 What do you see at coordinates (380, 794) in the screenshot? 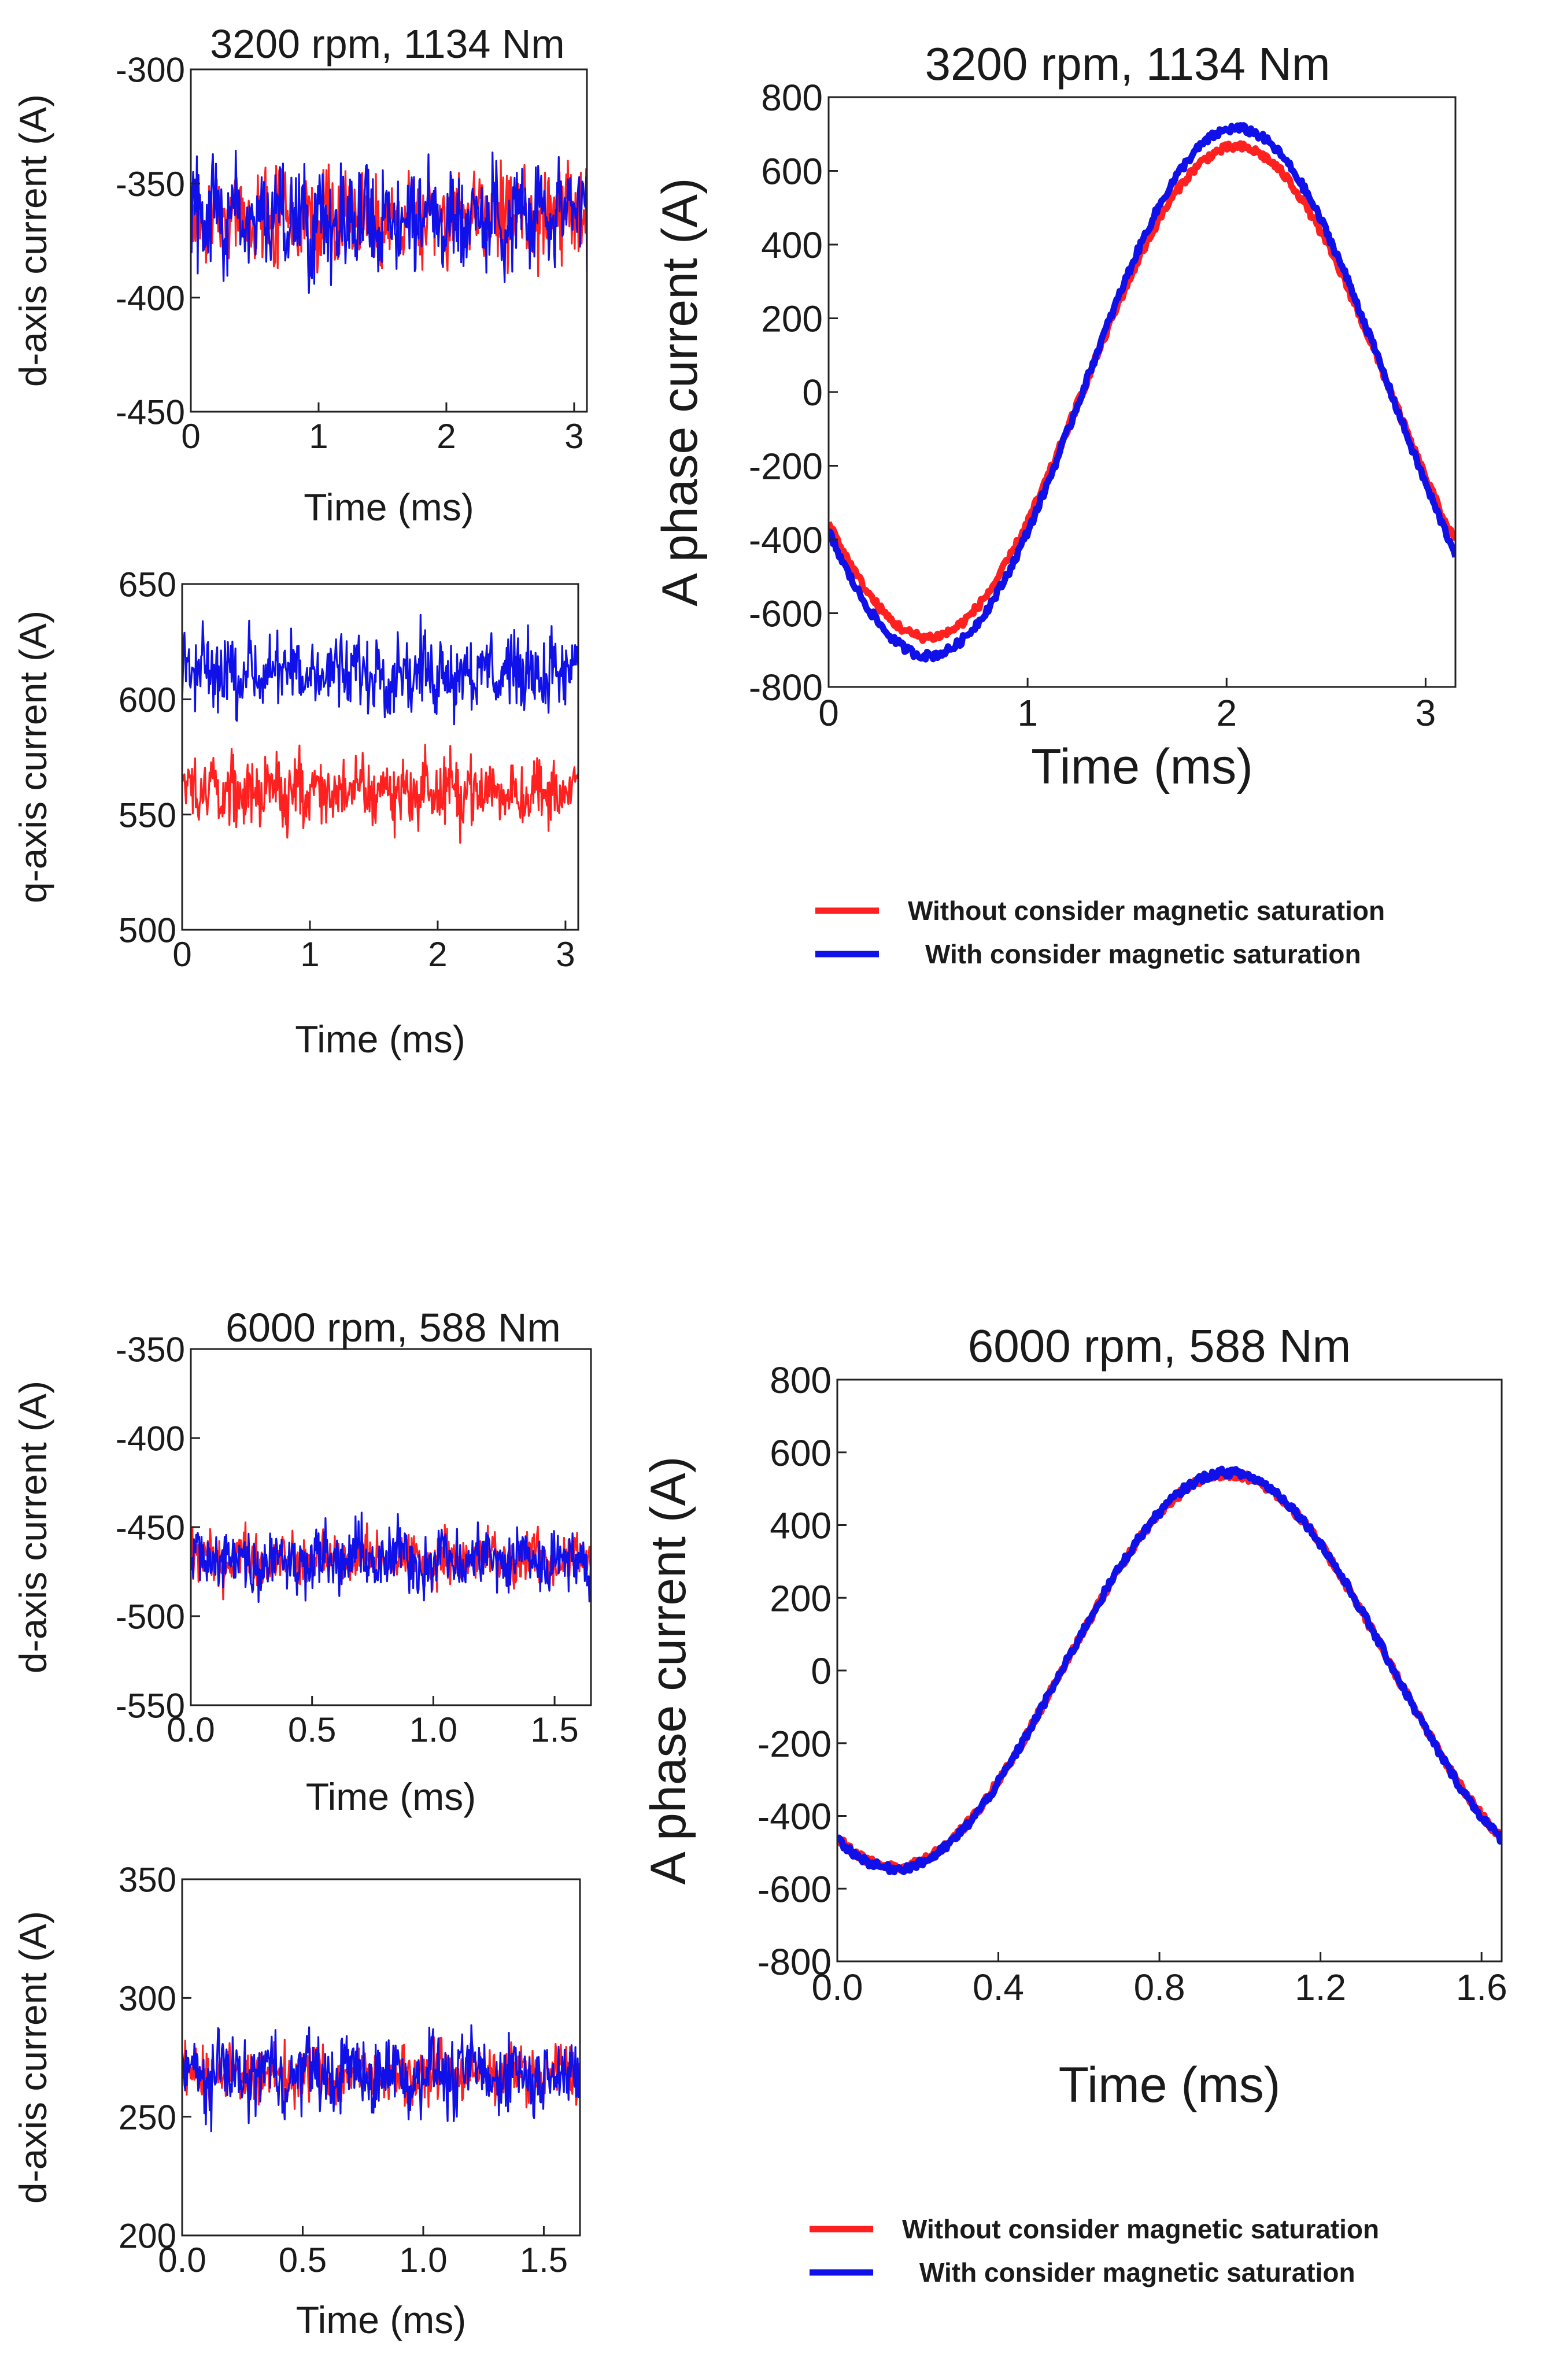
I see `series-red` at bounding box center [380, 794].